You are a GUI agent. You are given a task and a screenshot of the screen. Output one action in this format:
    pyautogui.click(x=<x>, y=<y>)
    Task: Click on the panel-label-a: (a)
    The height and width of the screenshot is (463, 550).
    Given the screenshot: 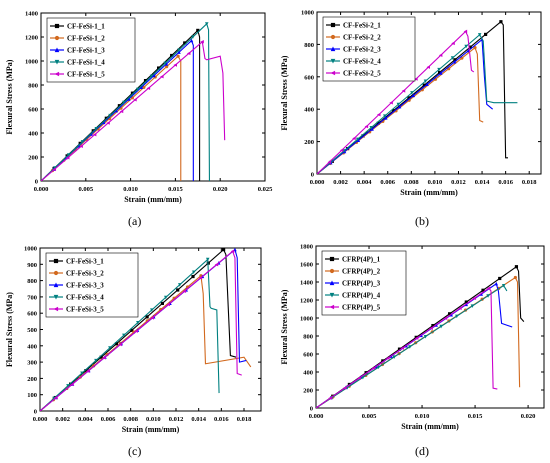 What is the action you would take?
    pyautogui.click(x=135, y=221)
    